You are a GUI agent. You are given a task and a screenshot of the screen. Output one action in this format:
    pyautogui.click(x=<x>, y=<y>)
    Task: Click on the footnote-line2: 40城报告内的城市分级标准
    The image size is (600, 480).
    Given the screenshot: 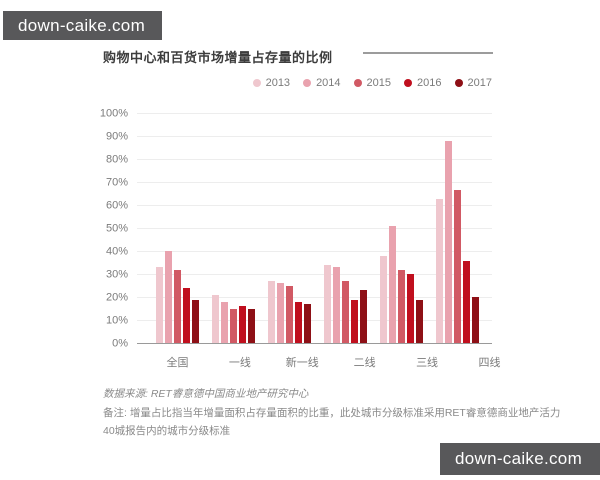 What is the action you would take?
    pyautogui.click(x=167, y=431)
    